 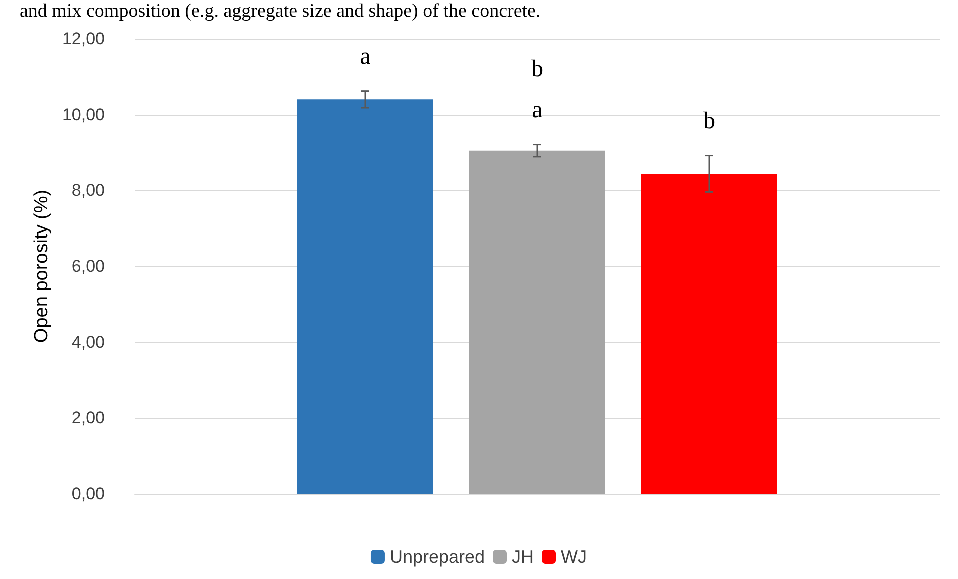 What do you see at coordinates (538, 90) in the screenshot?
I see `data-label: b a` at bounding box center [538, 90].